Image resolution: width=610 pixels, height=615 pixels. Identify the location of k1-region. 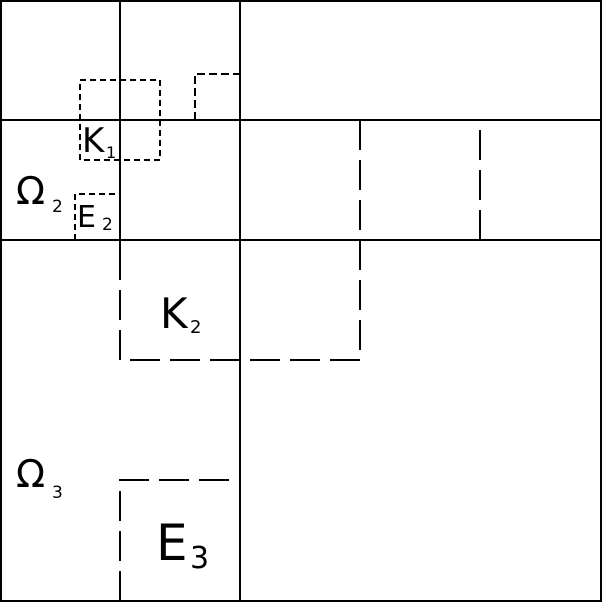
(120, 120).